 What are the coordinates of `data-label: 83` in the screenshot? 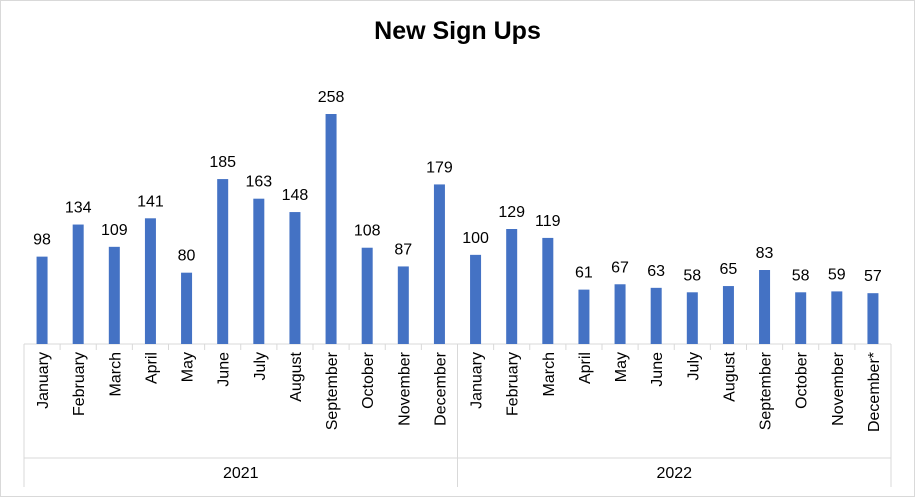 It's located at (765, 253).